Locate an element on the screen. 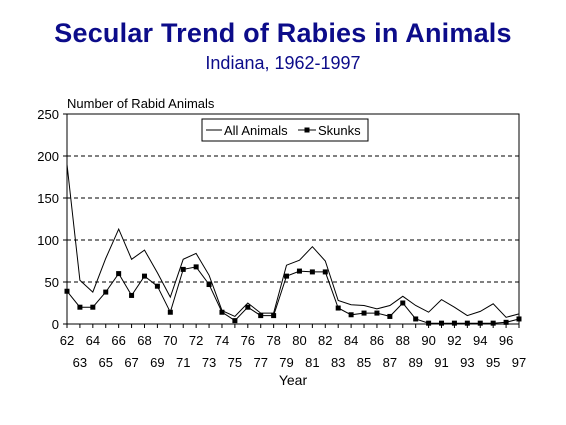  x-tick-label: 86 is located at coordinates (377, 340).